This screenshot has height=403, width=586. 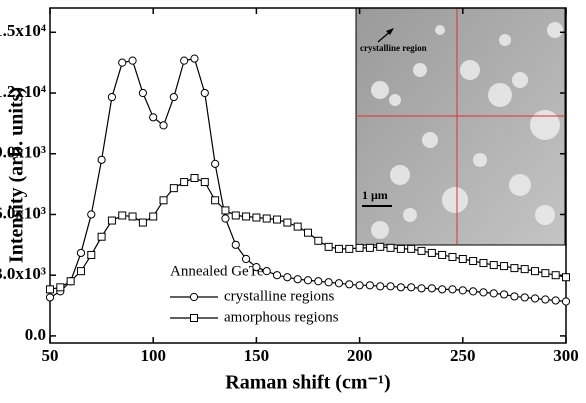 I want to click on y-tick-label: 6.0x10³, so click(x=23, y=212).